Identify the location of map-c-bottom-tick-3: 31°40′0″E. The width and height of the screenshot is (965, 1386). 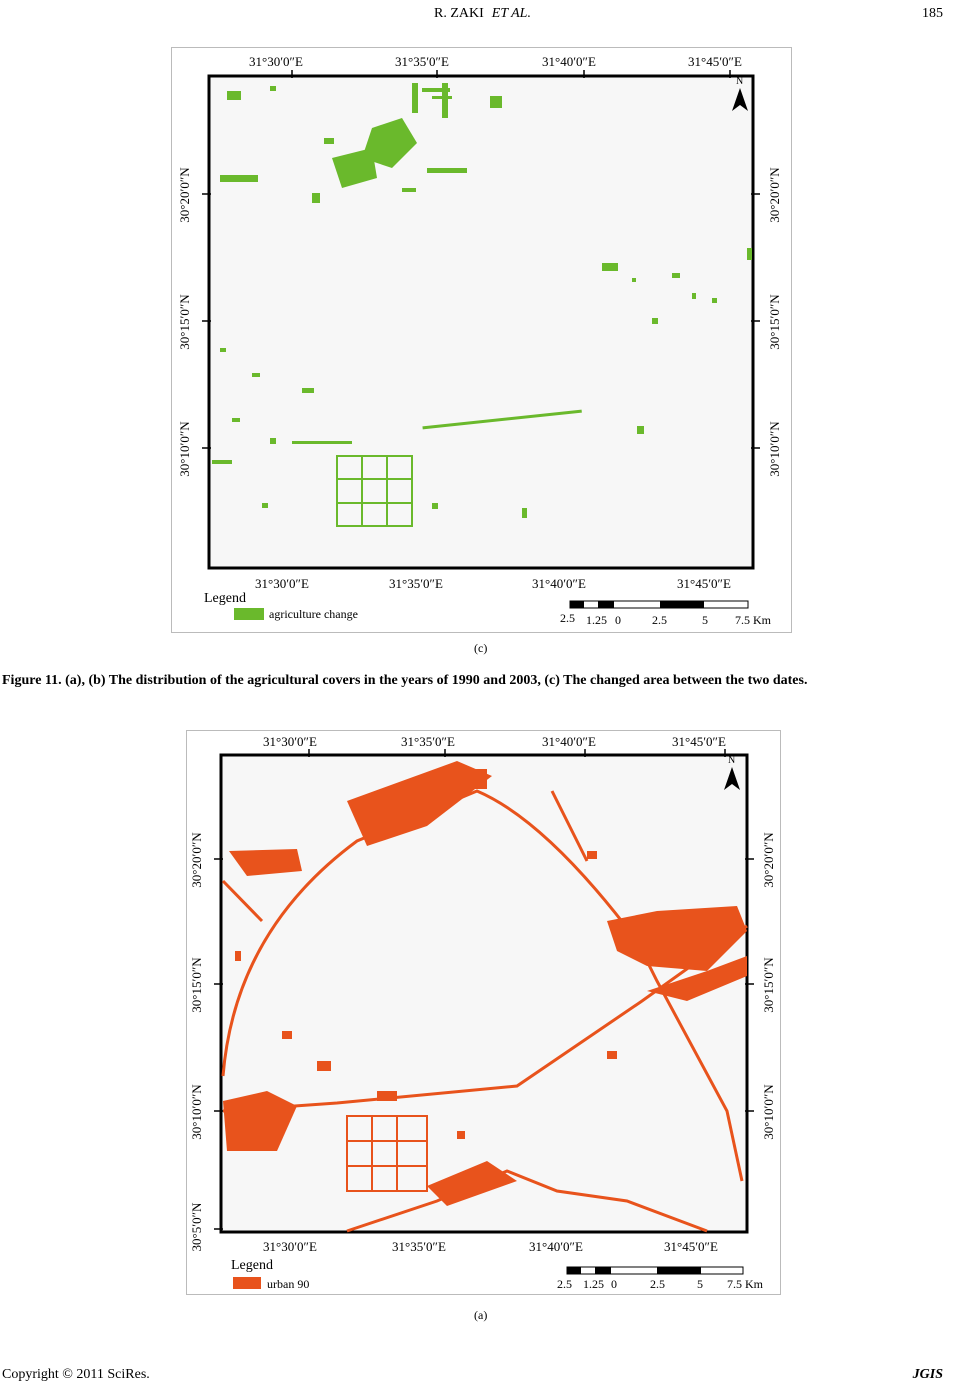
(559, 583).